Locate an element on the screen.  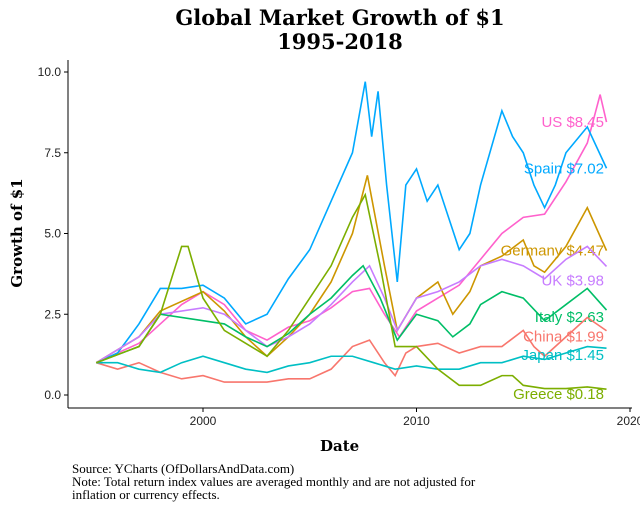
series-label-greece: Greece $0.18 is located at coordinates (558, 394).